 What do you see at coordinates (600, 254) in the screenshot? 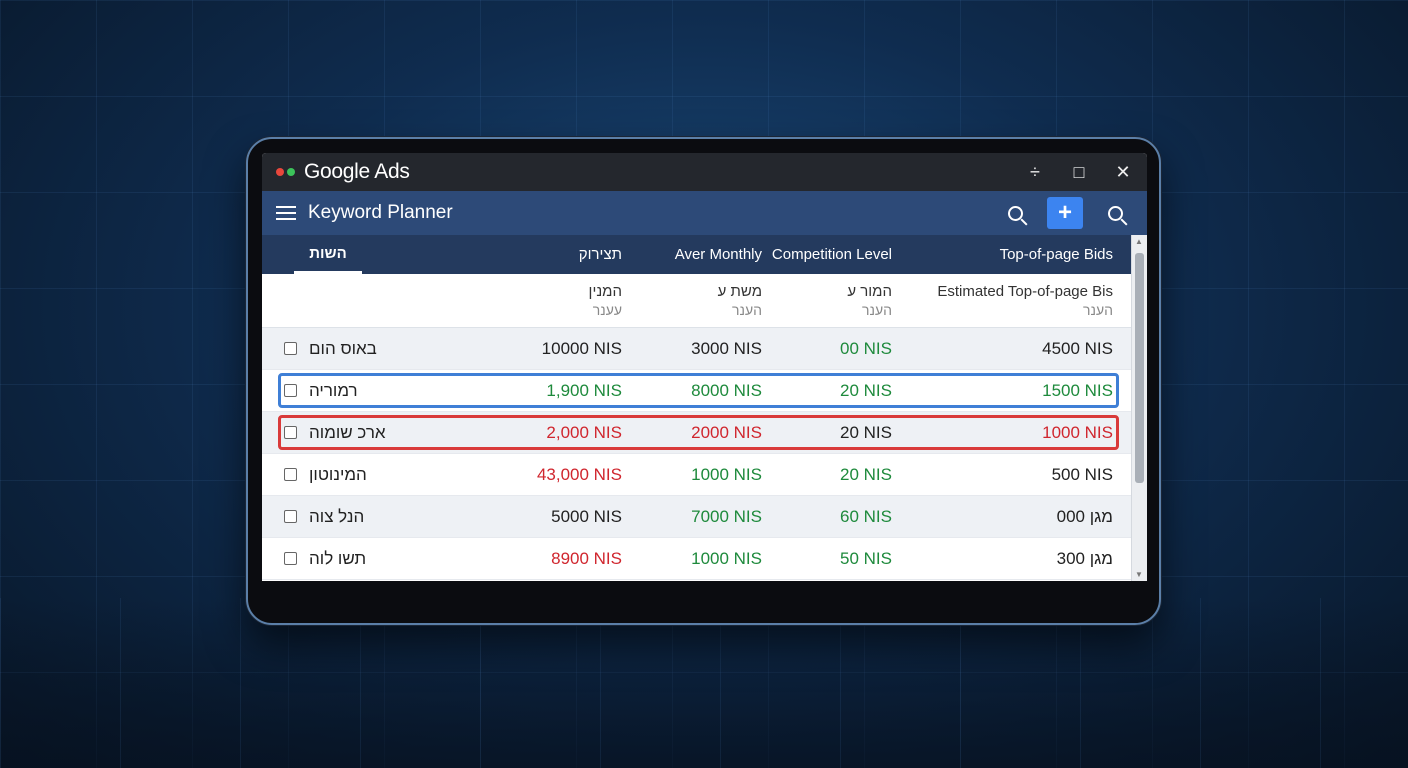
I see `col-header-1: תצירוק` at bounding box center [600, 254].